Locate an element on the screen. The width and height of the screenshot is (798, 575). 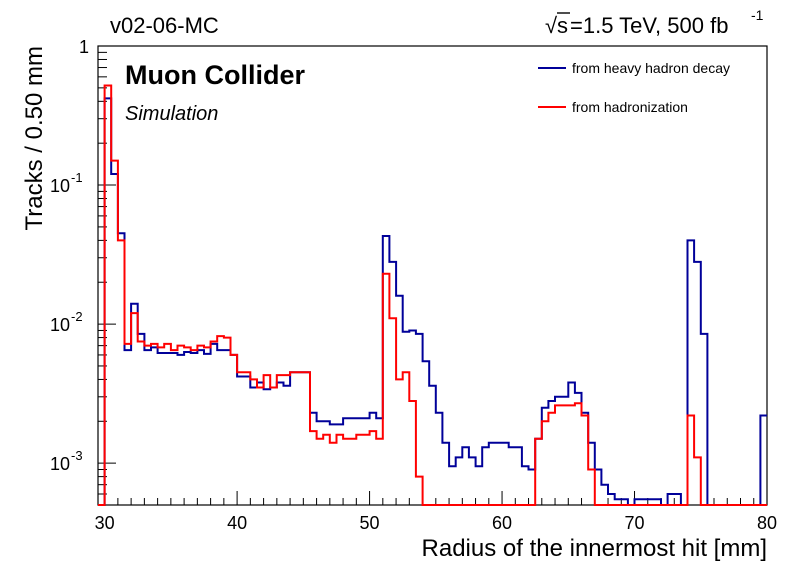
x-tick-label: 40 is located at coordinates (237, 523).